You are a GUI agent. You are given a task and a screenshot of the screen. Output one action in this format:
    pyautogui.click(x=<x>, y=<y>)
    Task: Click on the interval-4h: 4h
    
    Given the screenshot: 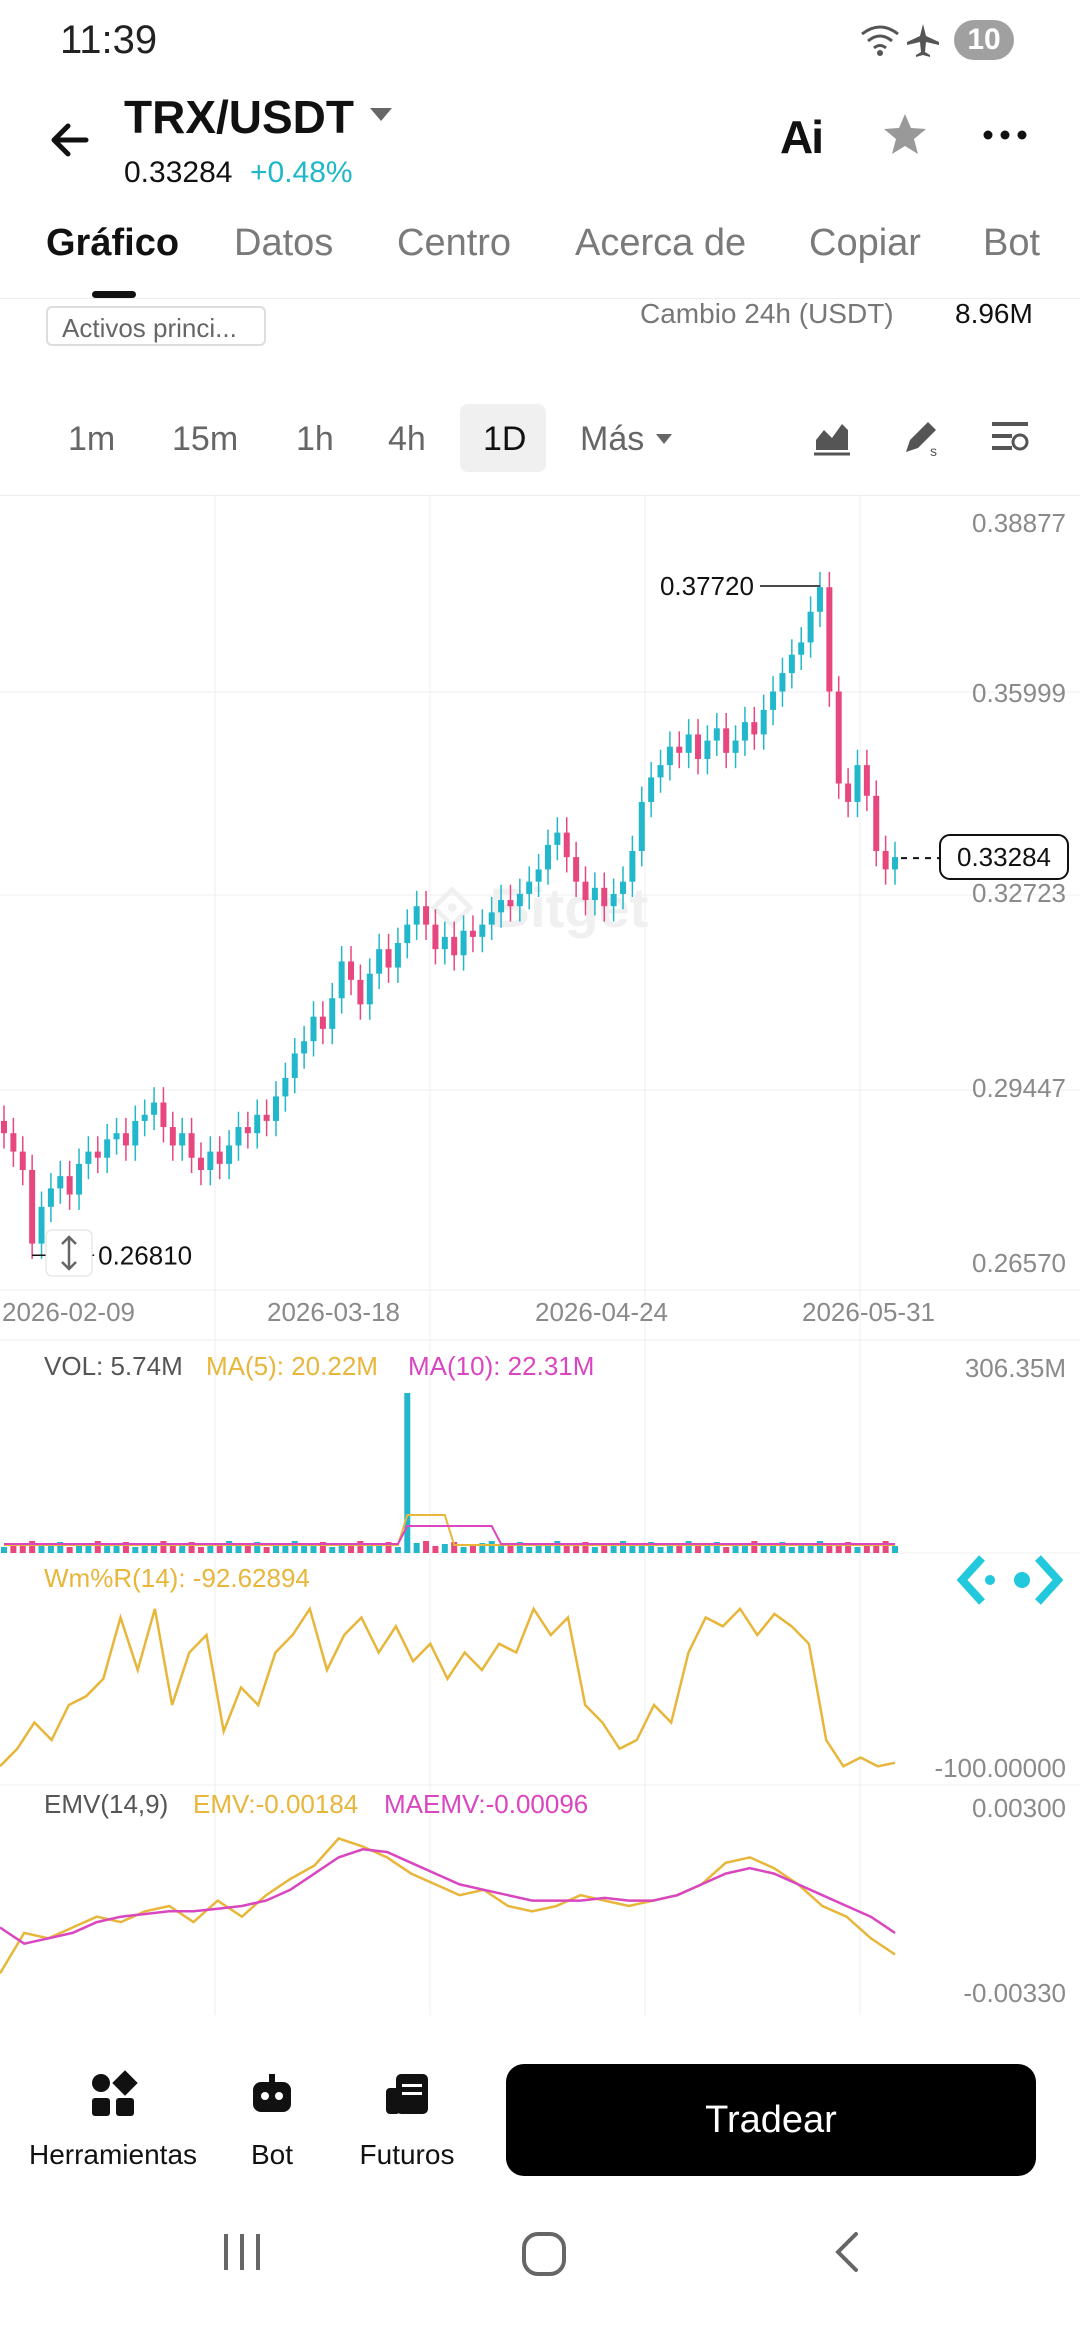 What is the action you would take?
    pyautogui.click(x=407, y=439)
    